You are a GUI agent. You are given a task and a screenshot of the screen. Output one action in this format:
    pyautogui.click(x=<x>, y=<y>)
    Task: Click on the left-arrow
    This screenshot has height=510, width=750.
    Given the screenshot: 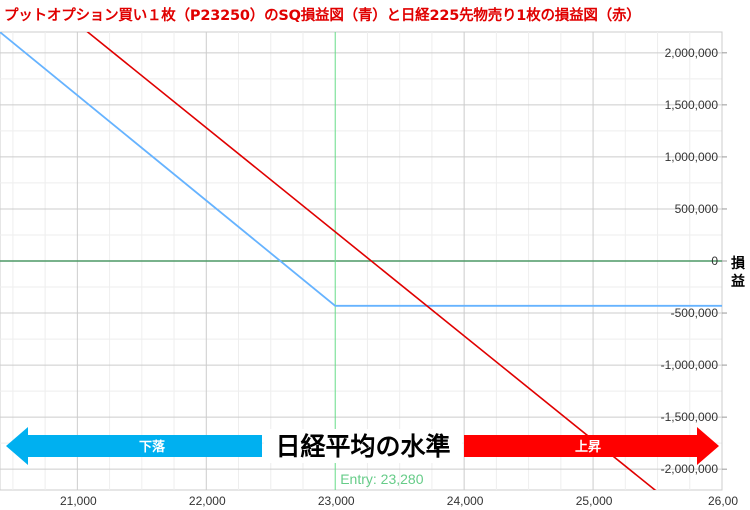 What is the action you would take?
    pyautogui.click(x=134, y=446)
    